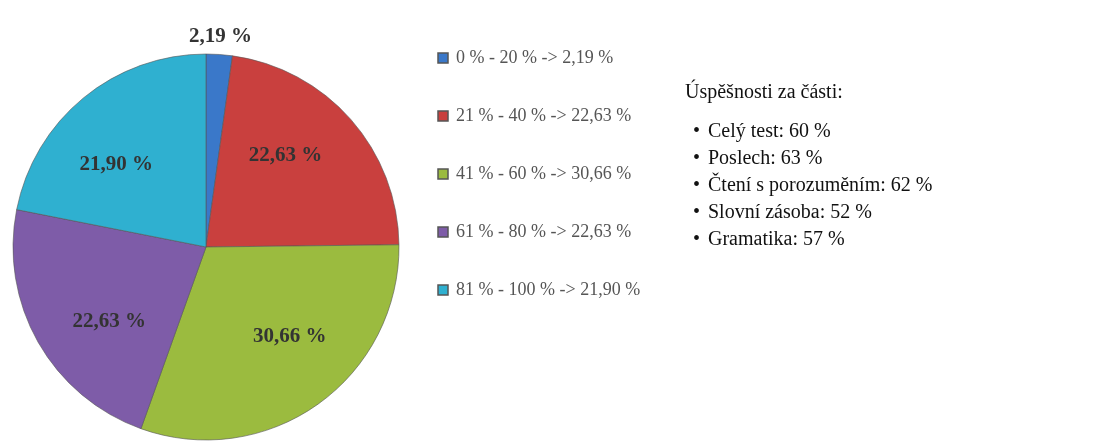  What do you see at coordinates (548, 289) in the screenshot?
I see `legend-label: 81 % - 100 % -> 21,90 %` at bounding box center [548, 289].